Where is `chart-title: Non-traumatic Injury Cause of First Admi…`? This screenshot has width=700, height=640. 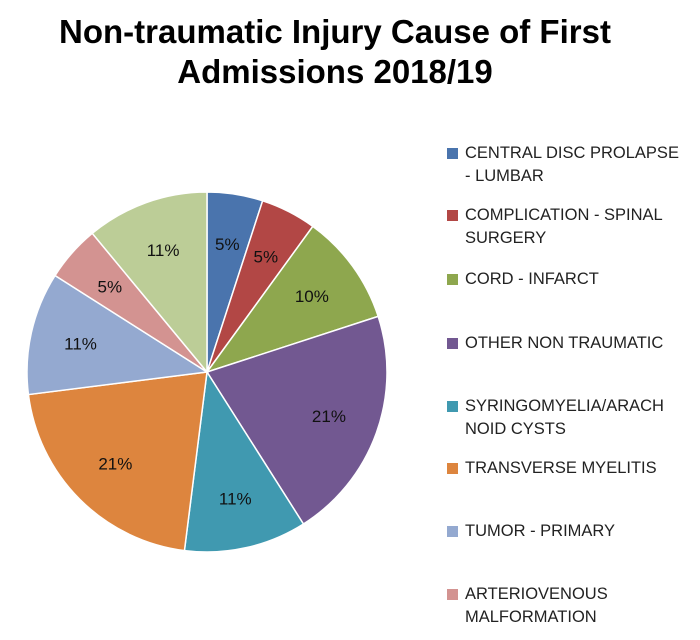 chart-title: Non-traumatic Injury Cause of First Admi… is located at coordinates (335, 52).